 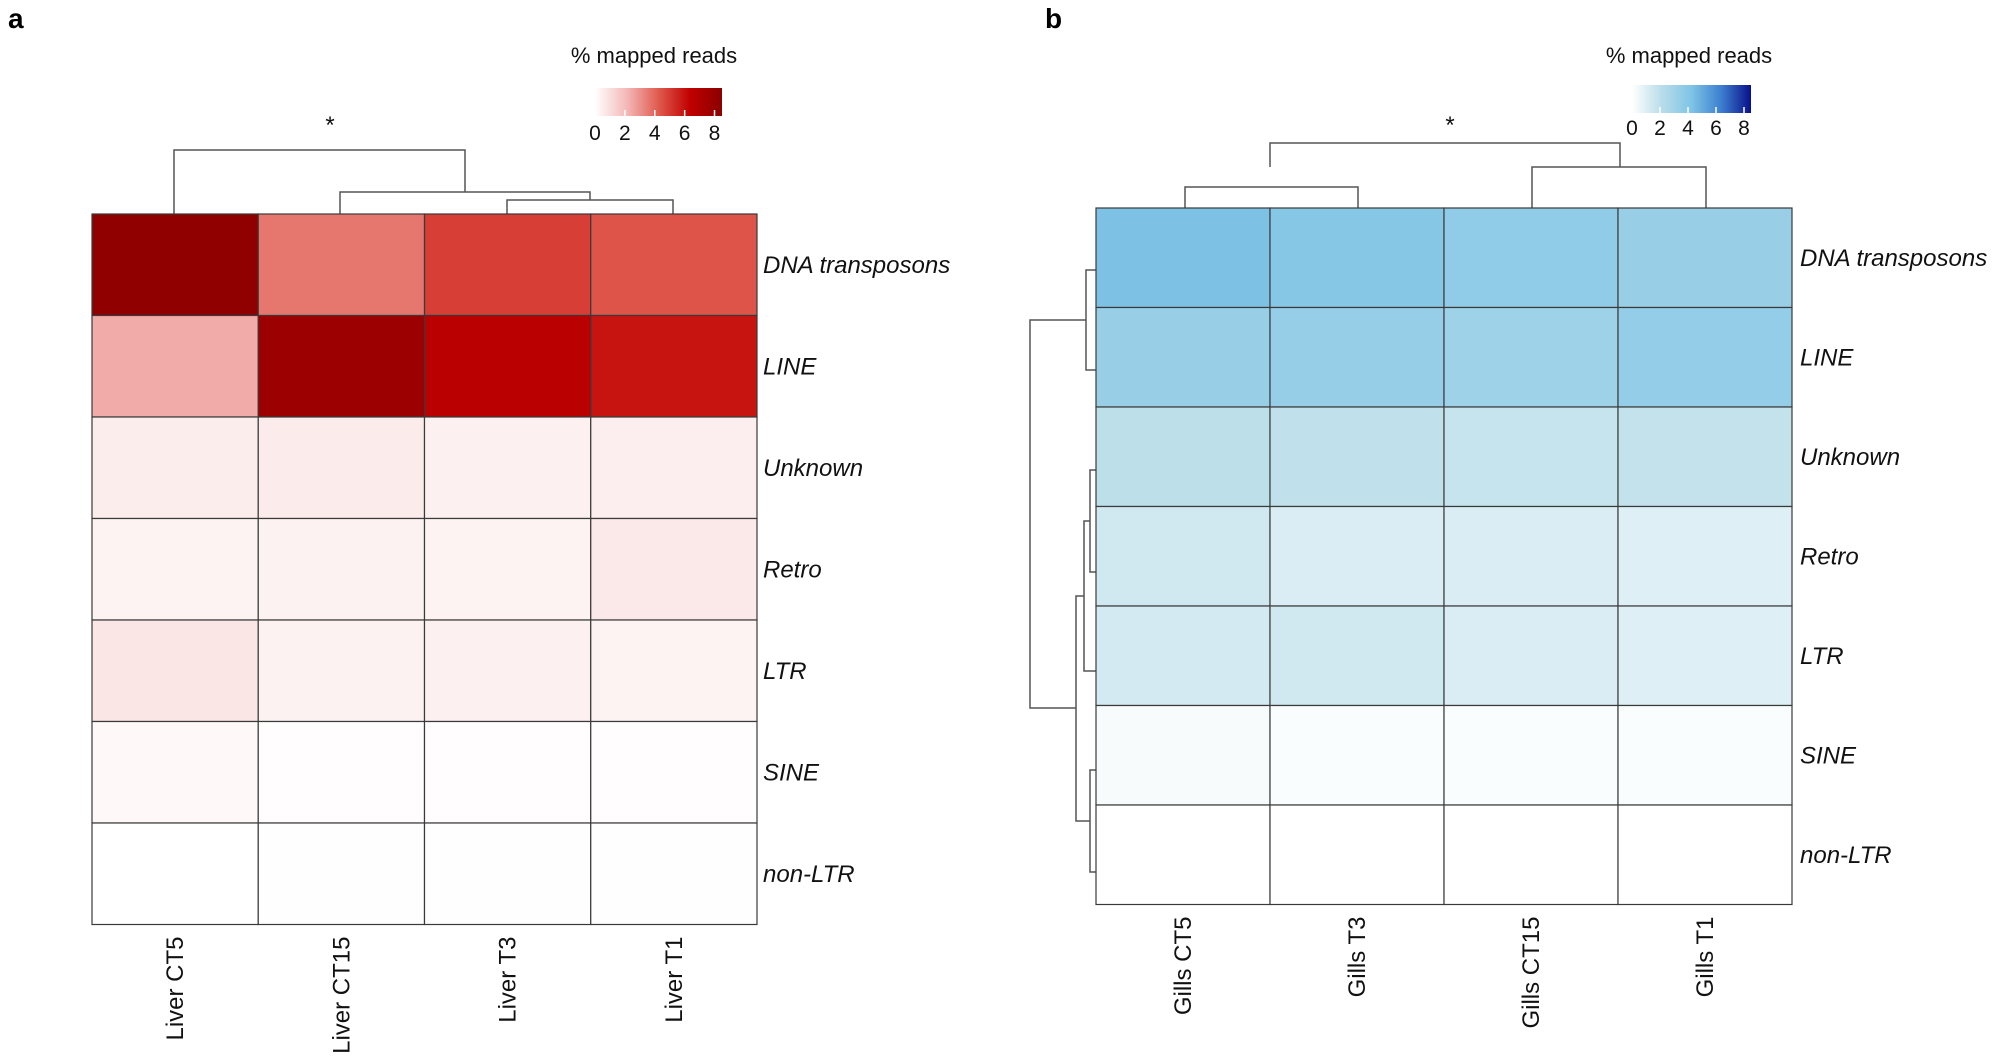 What do you see at coordinates (658, 102) in the screenshot?
I see `panel-a-legend-colorbar` at bounding box center [658, 102].